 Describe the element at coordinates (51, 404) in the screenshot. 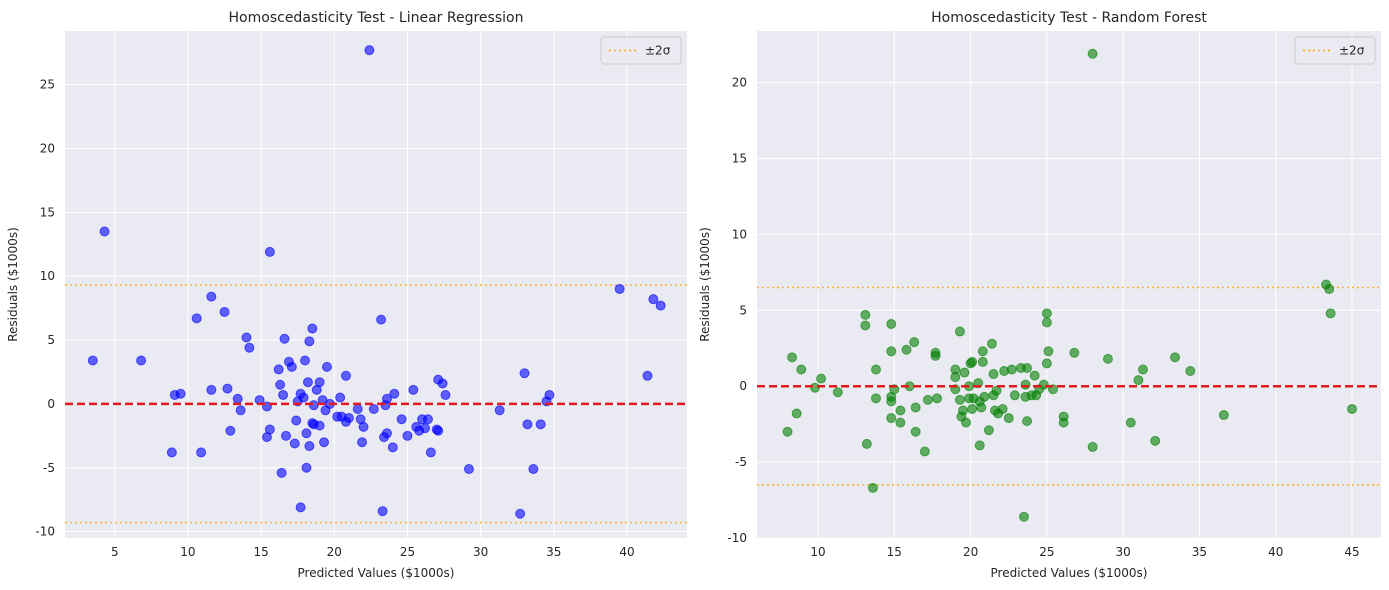

I see `y-tick-label: 0` at that location.